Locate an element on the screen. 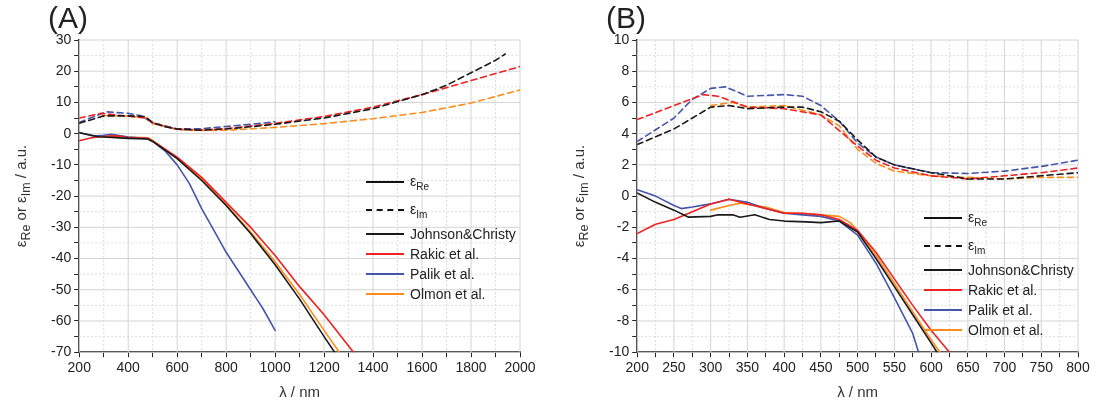 This screenshot has height=408, width=1116. x-tick-label: 350 is located at coordinates (747, 367).